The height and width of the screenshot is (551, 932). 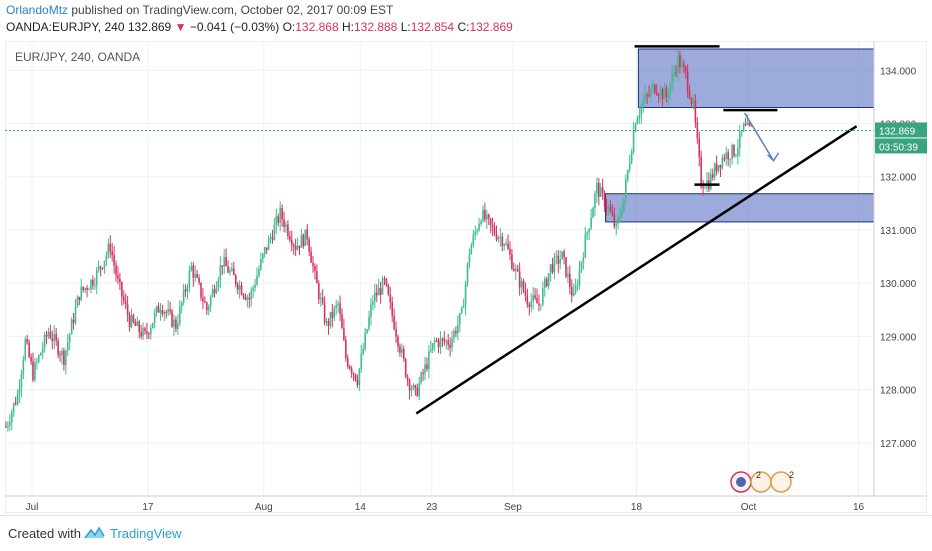 What do you see at coordinates (762, 481) in the screenshot?
I see `event-markers: 2 2` at bounding box center [762, 481].